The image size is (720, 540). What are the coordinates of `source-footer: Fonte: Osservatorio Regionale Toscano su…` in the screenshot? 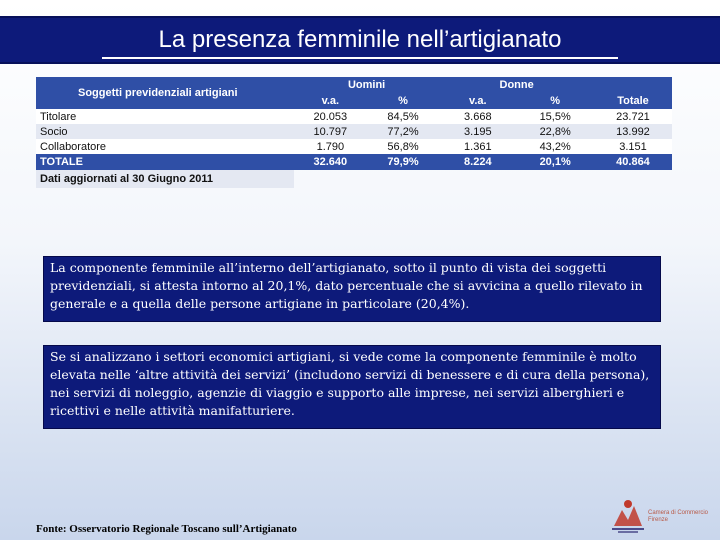 It's located at (166, 529).